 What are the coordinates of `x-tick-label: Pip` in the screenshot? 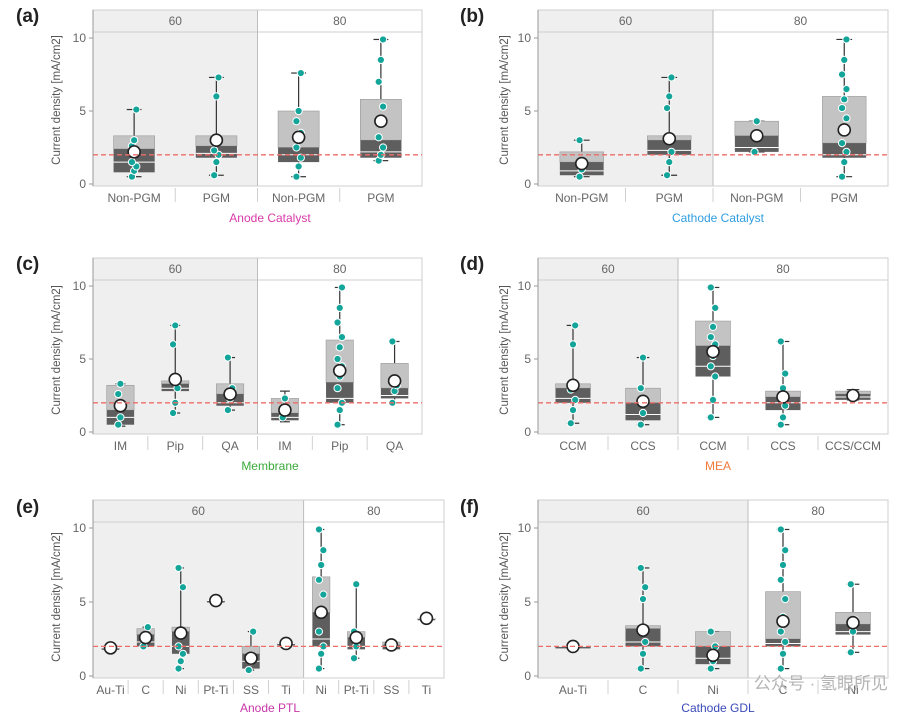 It's located at (176, 446).